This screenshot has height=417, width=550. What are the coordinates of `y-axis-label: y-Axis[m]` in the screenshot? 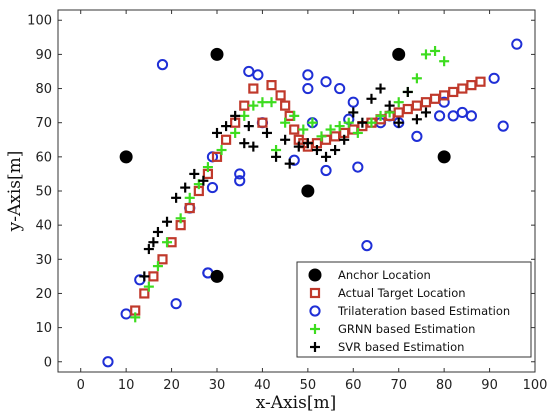 It's located at (15, 192).